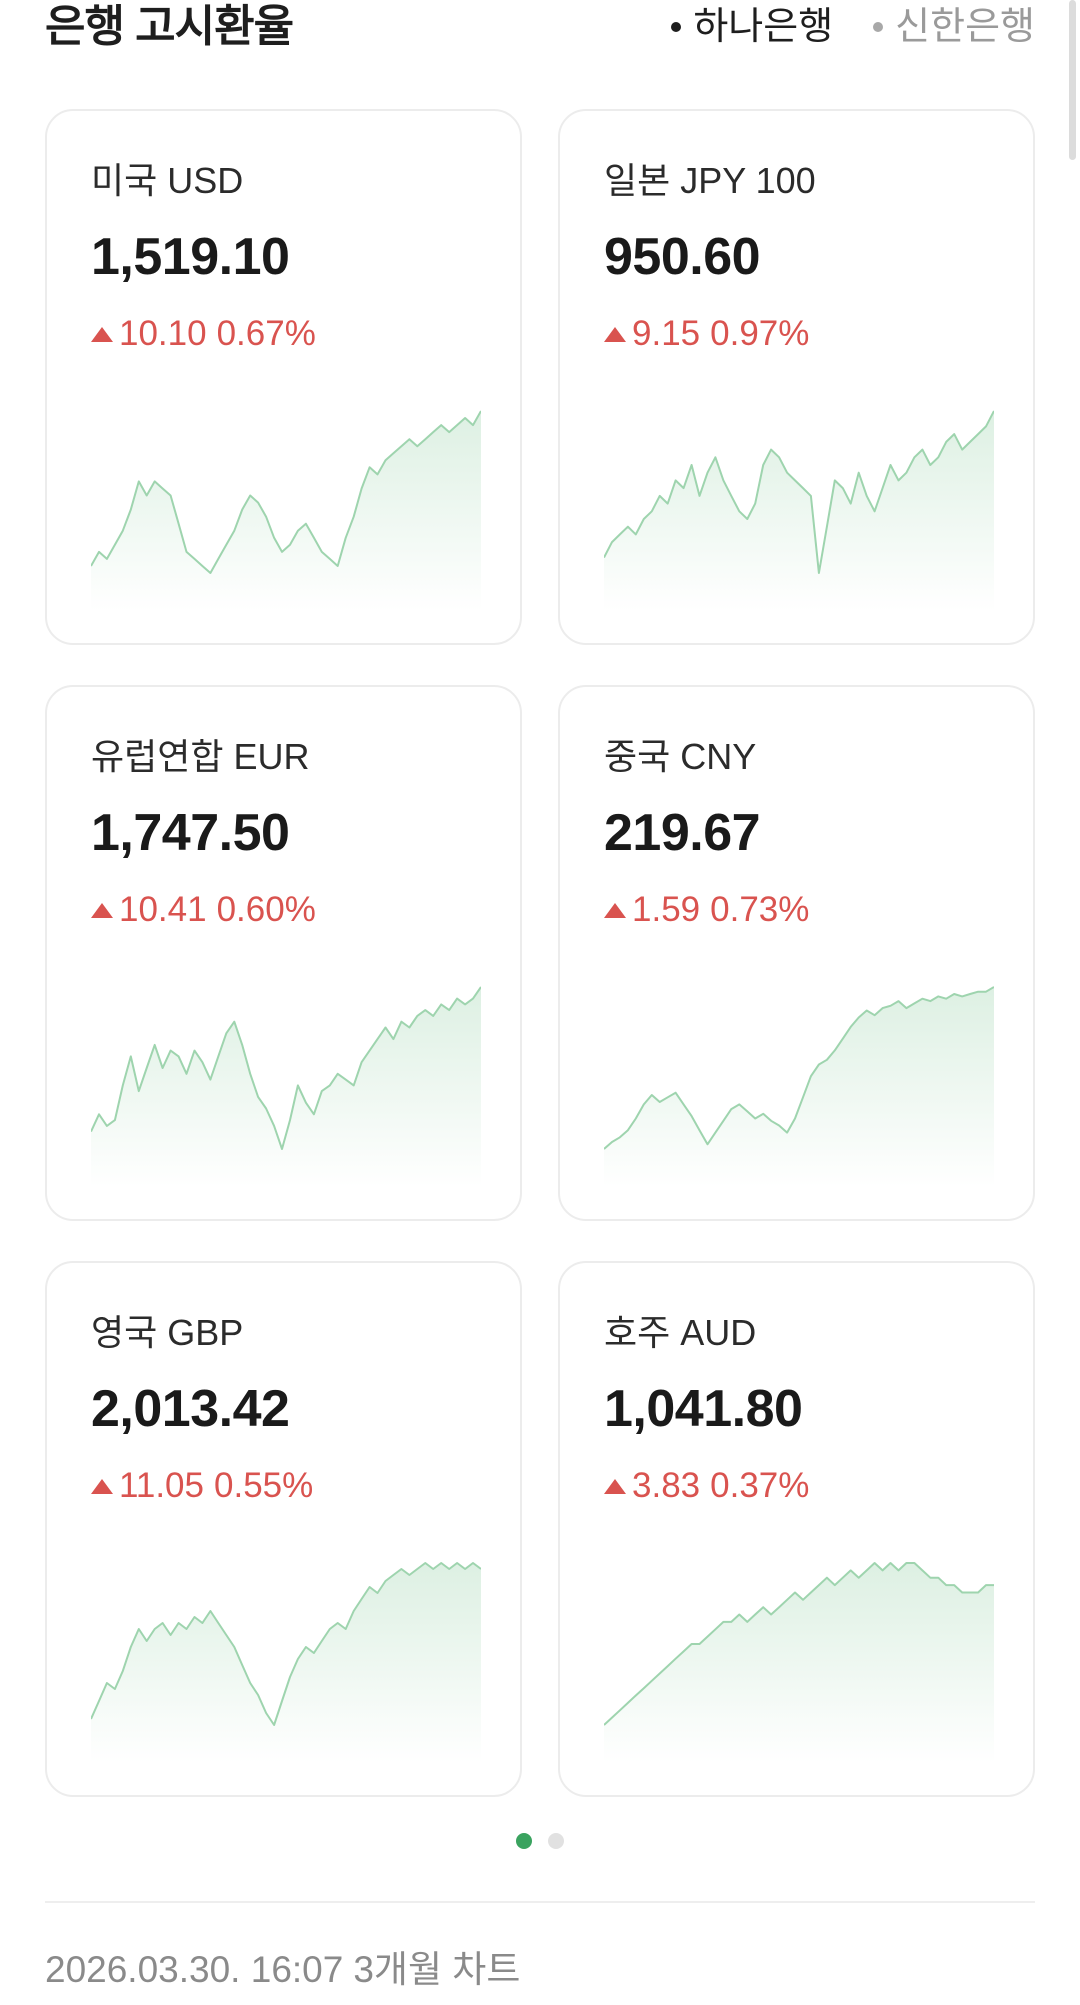  What do you see at coordinates (167, 180) in the screenshot?
I see `currency-name: 미국 USD` at bounding box center [167, 180].